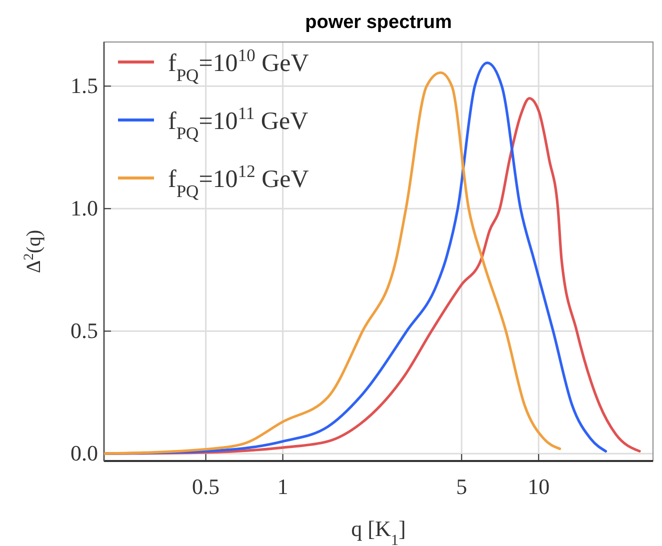 This screenshot has height=546, width=662. What do you see at coordinates (238, 123) in the screenshot?
I see `legend-label: f$_{PQ}$=10$^{11}$ GeV` at bounding box center [238, 123].